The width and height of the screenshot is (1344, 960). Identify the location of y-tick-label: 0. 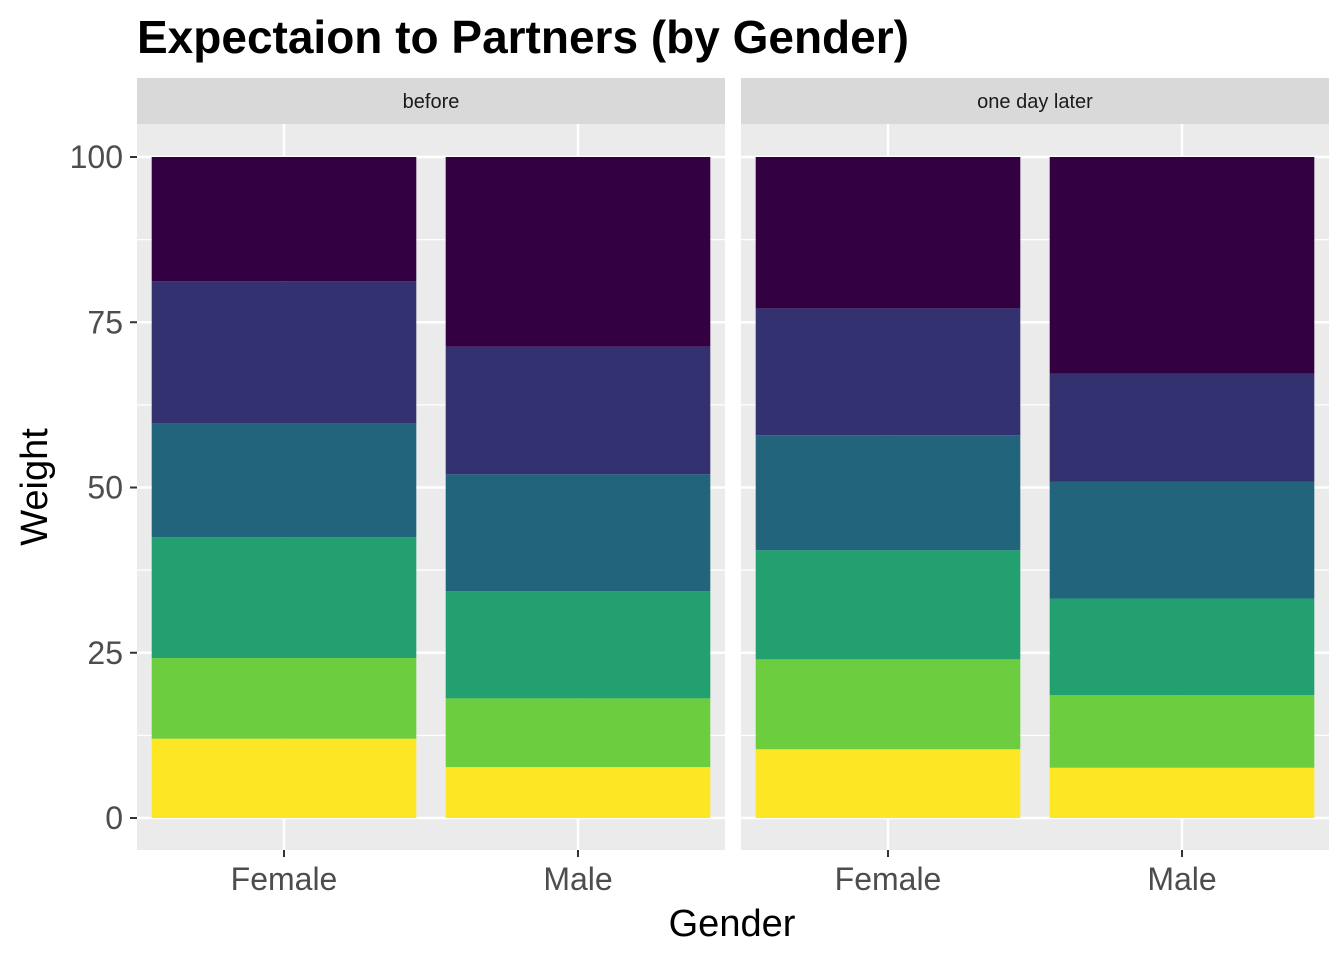
(114, 818).